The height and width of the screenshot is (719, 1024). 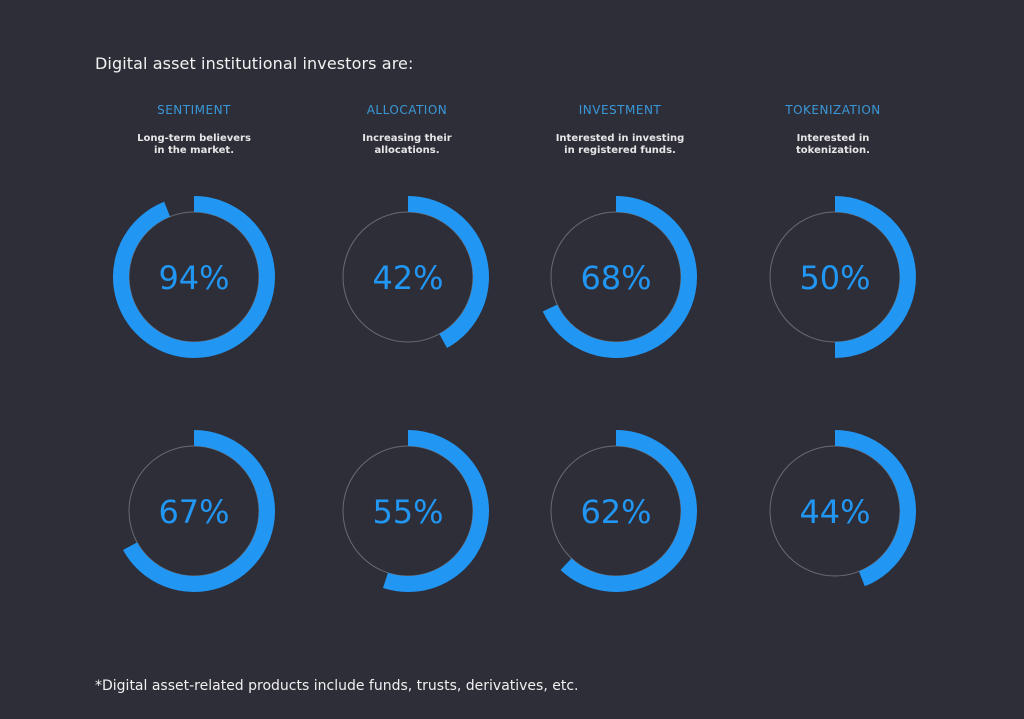 I want to click on donut-investment-row1: 68%, so click(x=619, y=277).